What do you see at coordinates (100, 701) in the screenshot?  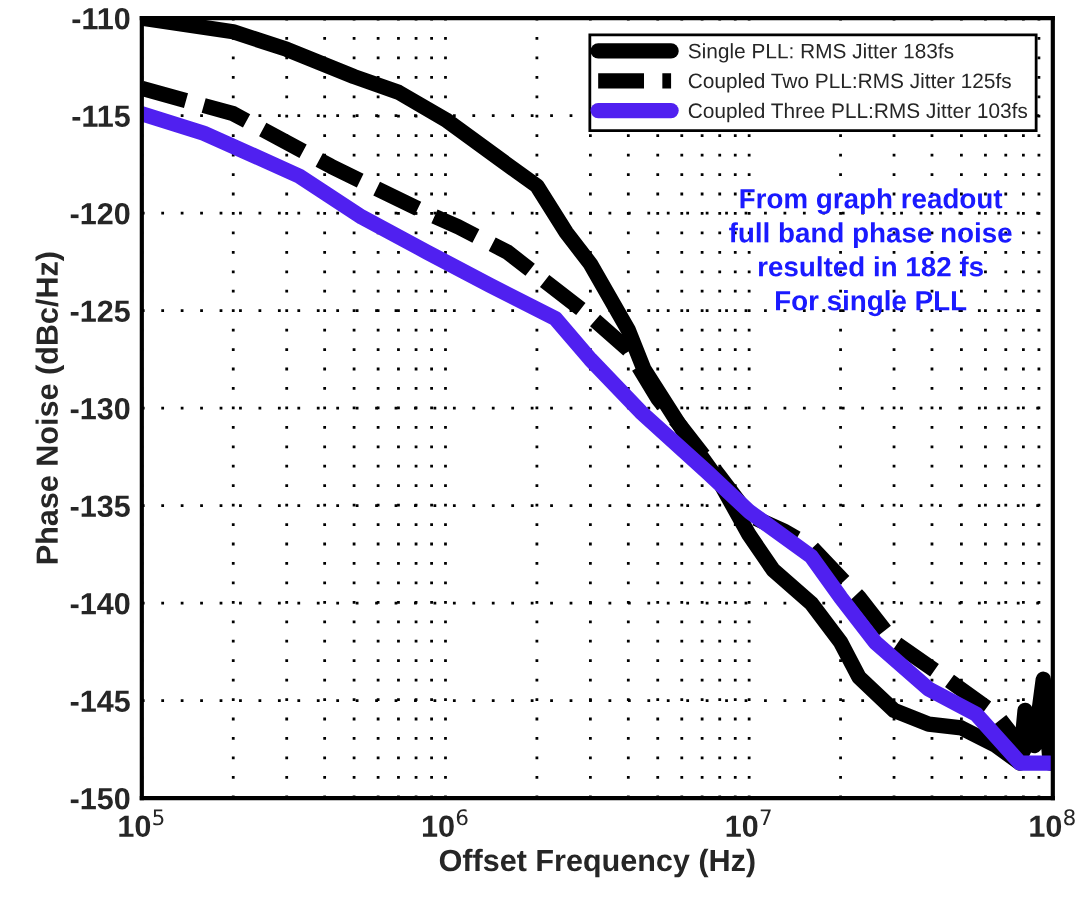 I see `y-tick-label: -145` at bounding box center [100, 701].